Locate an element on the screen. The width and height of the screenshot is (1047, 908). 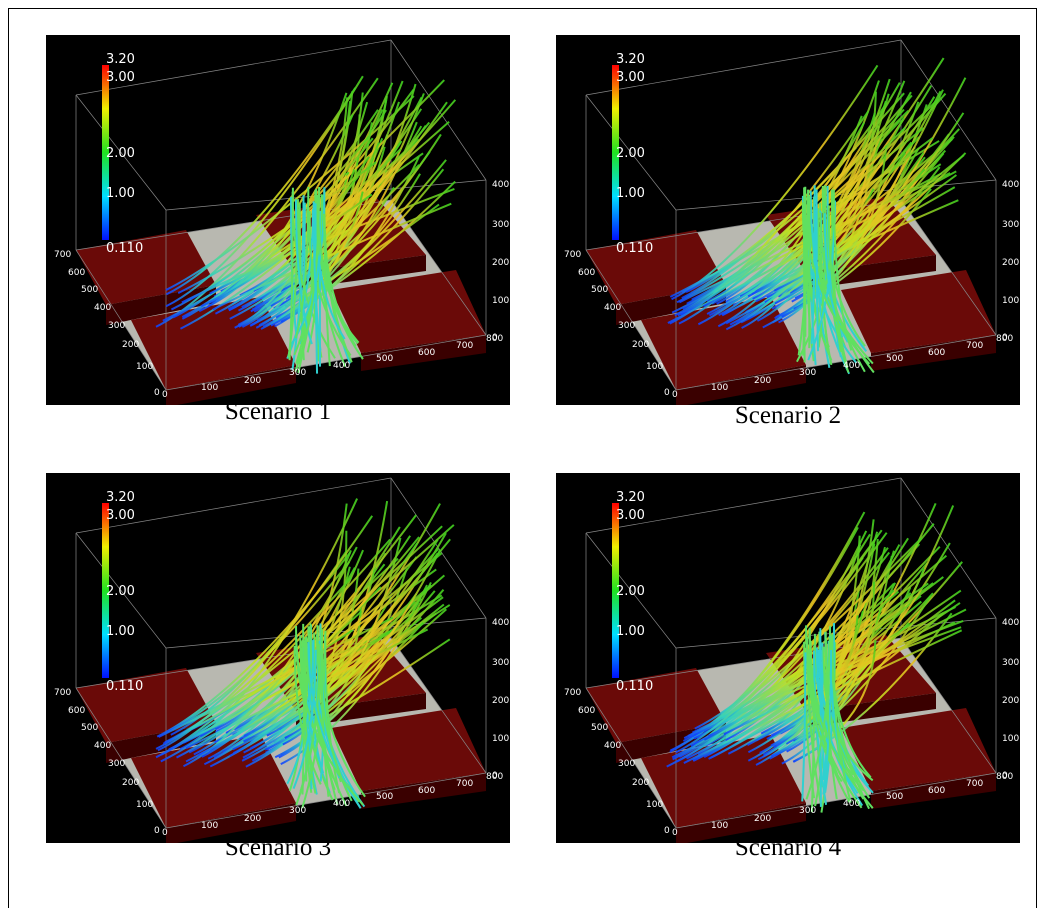
panel-caption: Scenario 2 is located at coordinates (788, 416).